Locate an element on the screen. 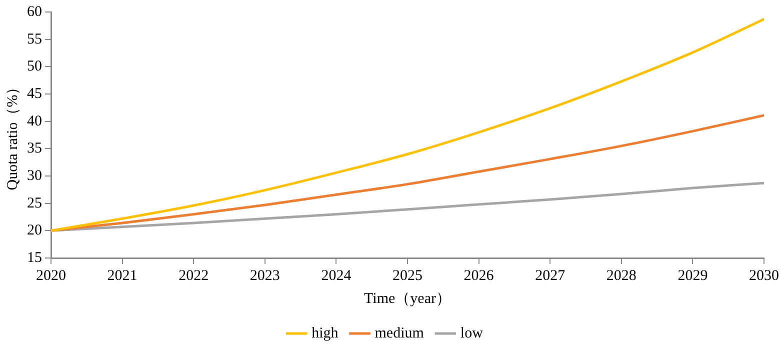 This screenshot has height=351, width=782. y-tick-label: 25 is located at coordinates (34, 203).